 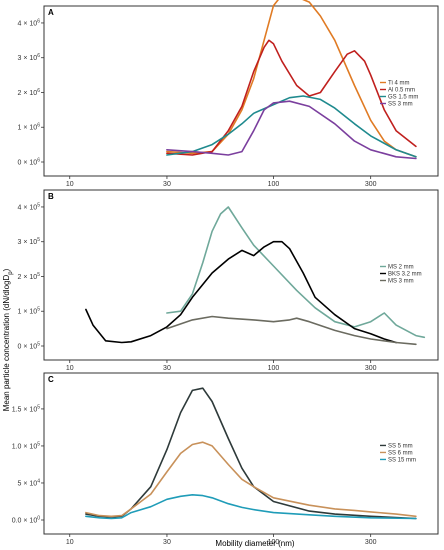 I want to click on y-tick-label: 1 × 10⁵, so click(x=29, y=311).